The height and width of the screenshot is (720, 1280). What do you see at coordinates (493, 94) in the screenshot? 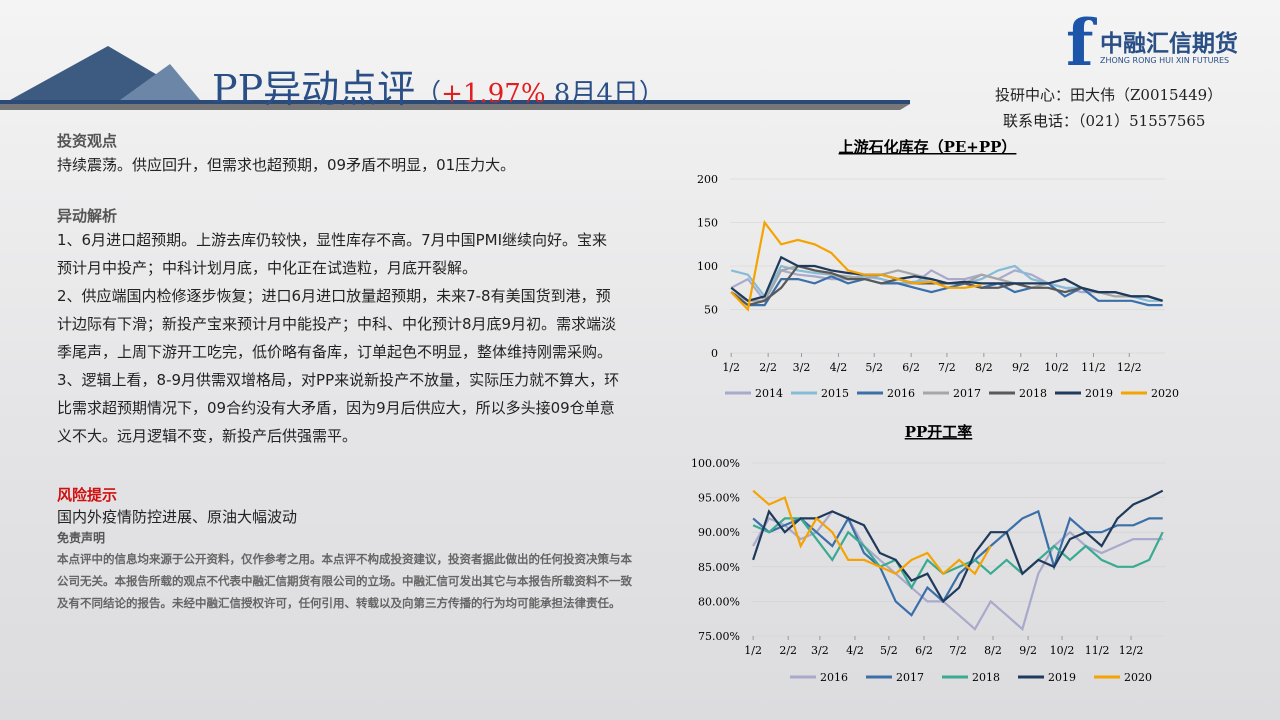
I see `change: +1.97%` at bounding box center [493, 94].